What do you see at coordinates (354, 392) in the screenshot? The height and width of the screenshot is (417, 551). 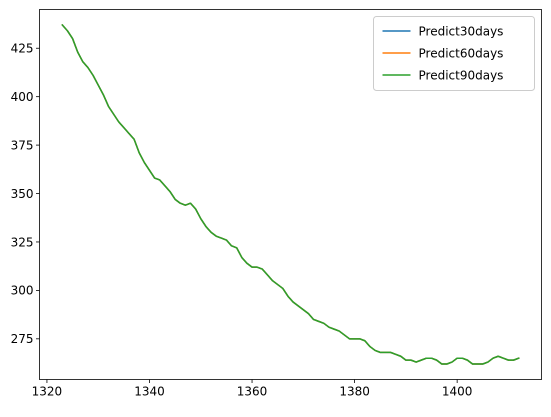 I see `x-tick-label: 1380` at bounding box center [354, 392].